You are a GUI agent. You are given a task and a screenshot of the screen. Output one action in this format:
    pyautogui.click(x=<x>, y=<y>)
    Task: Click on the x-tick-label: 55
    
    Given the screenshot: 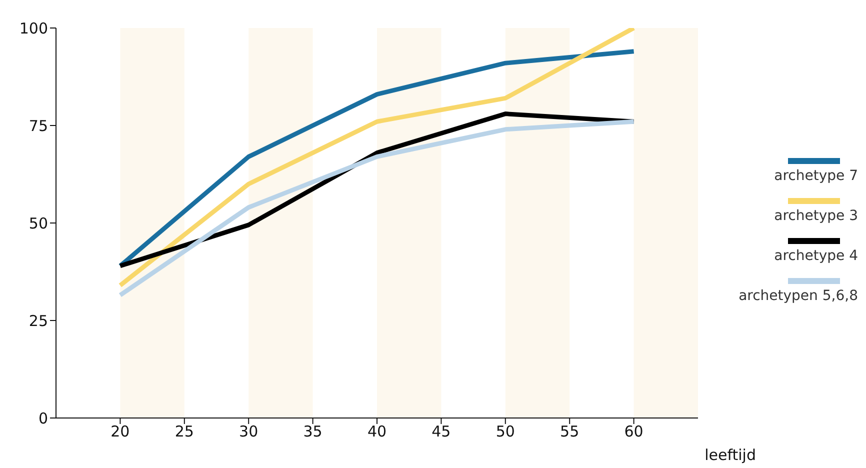 What is the action you would take?
    pyautogui.click(x=570, y=431)
    